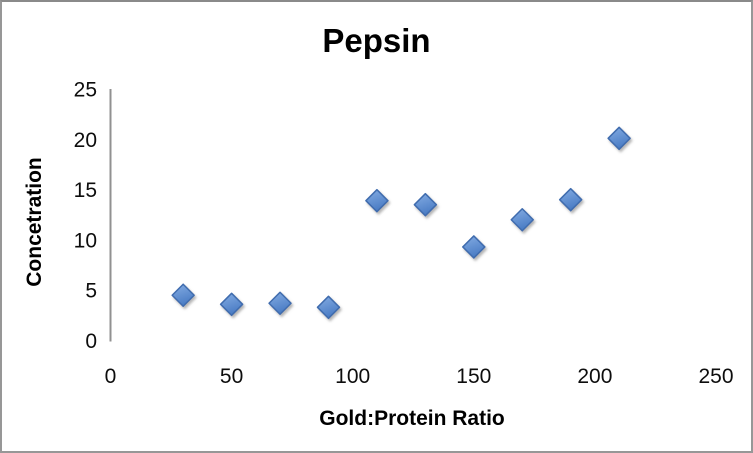 This screenshot has width=753, height=453. I want to click on y-tick-label: 25, so click(85, 90).